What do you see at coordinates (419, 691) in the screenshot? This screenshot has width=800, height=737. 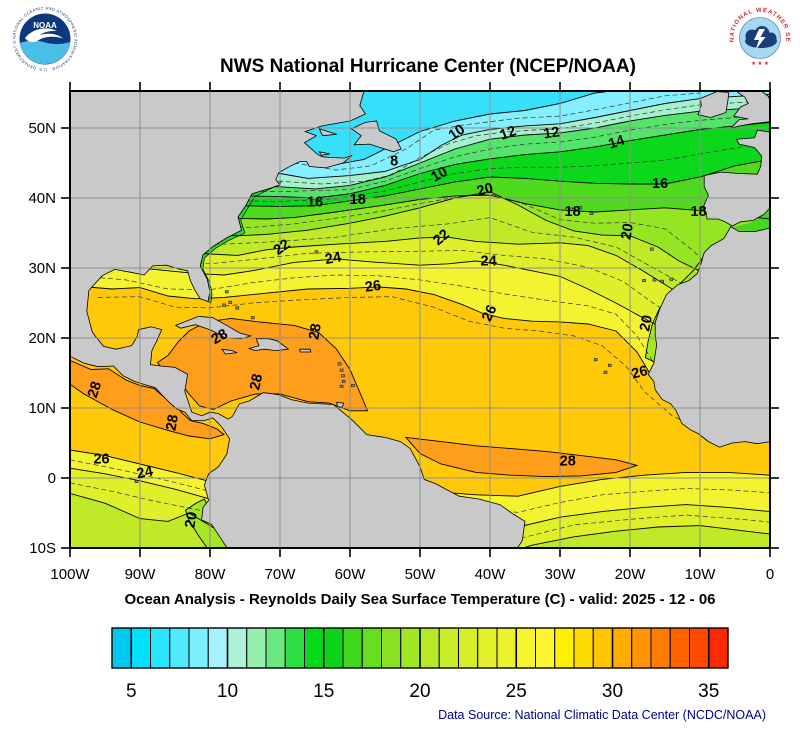 I see `colorbar-tick-label: 20` at bounding box center [419, 691].